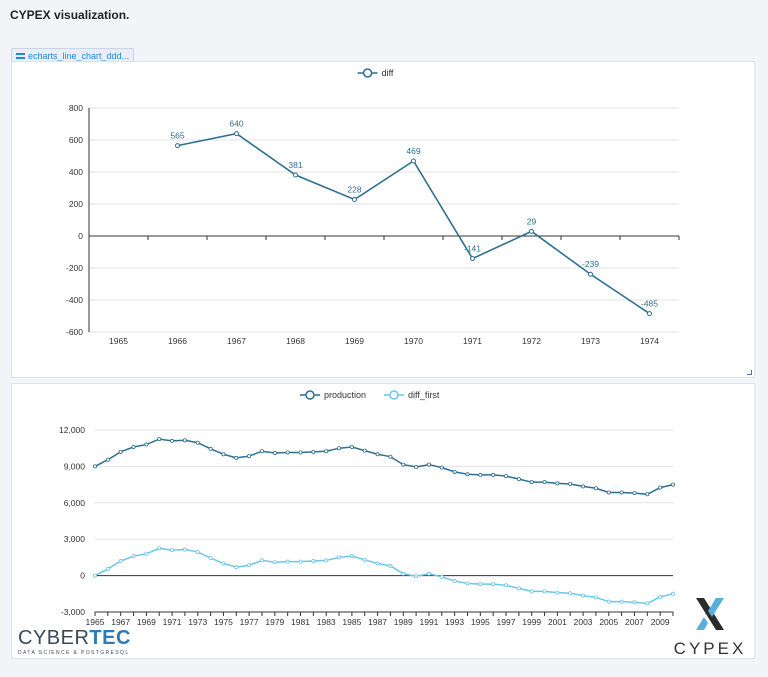  Describe the element at coordinates (197, 622) in the screenshot. I see `x-tick-label: 1973` at that location.